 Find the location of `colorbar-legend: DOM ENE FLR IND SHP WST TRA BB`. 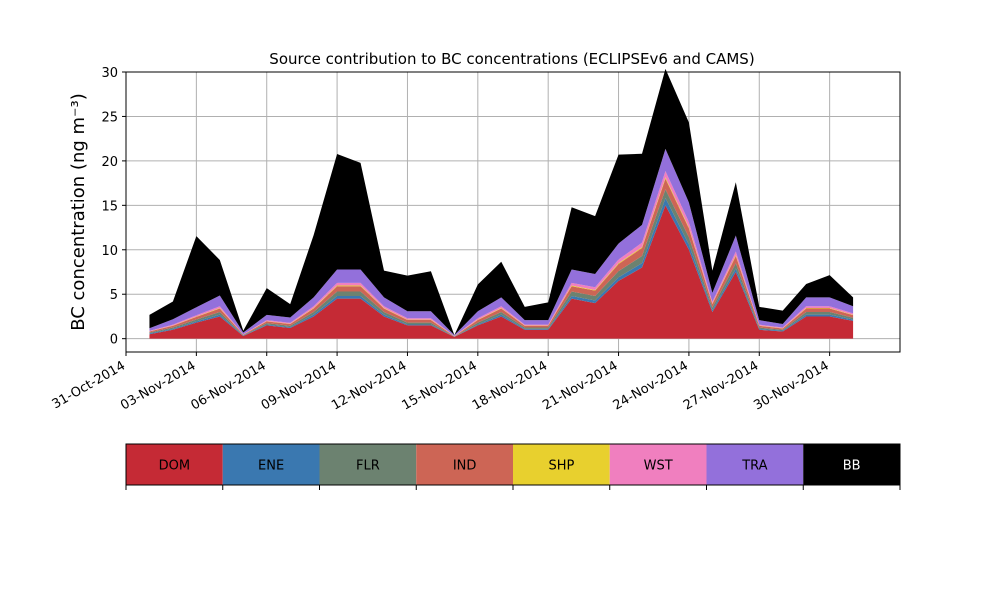

colorbar-legend: DOM ENE FLR IND SHP WST TRA BB is located at coordinates (513, 466).